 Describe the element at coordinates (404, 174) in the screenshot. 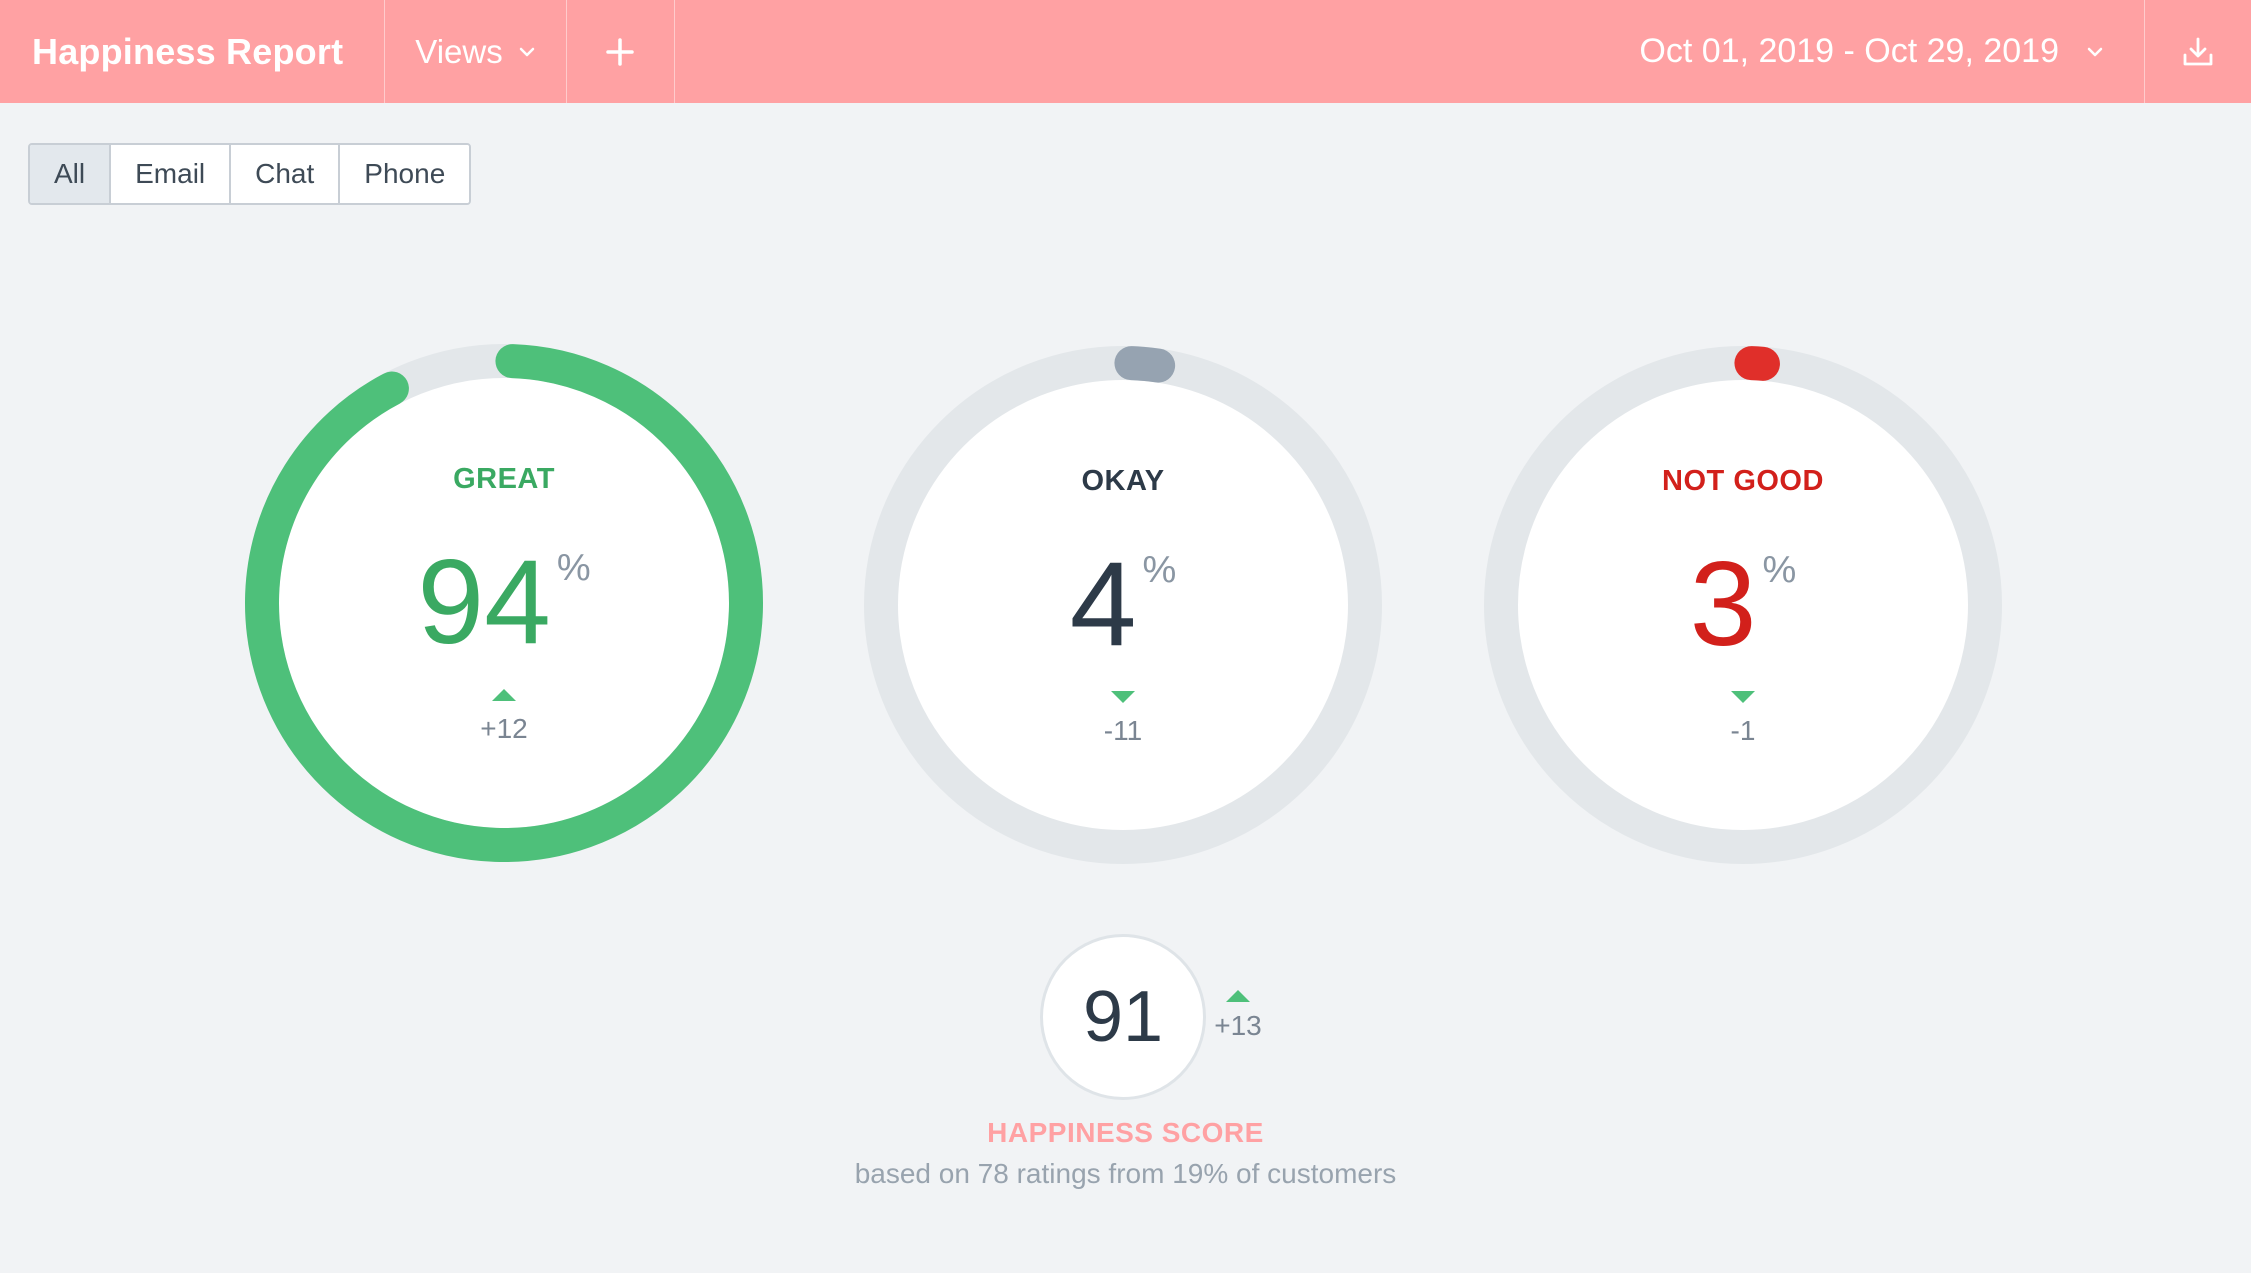

I see `tab-phone: Phone` at that location.